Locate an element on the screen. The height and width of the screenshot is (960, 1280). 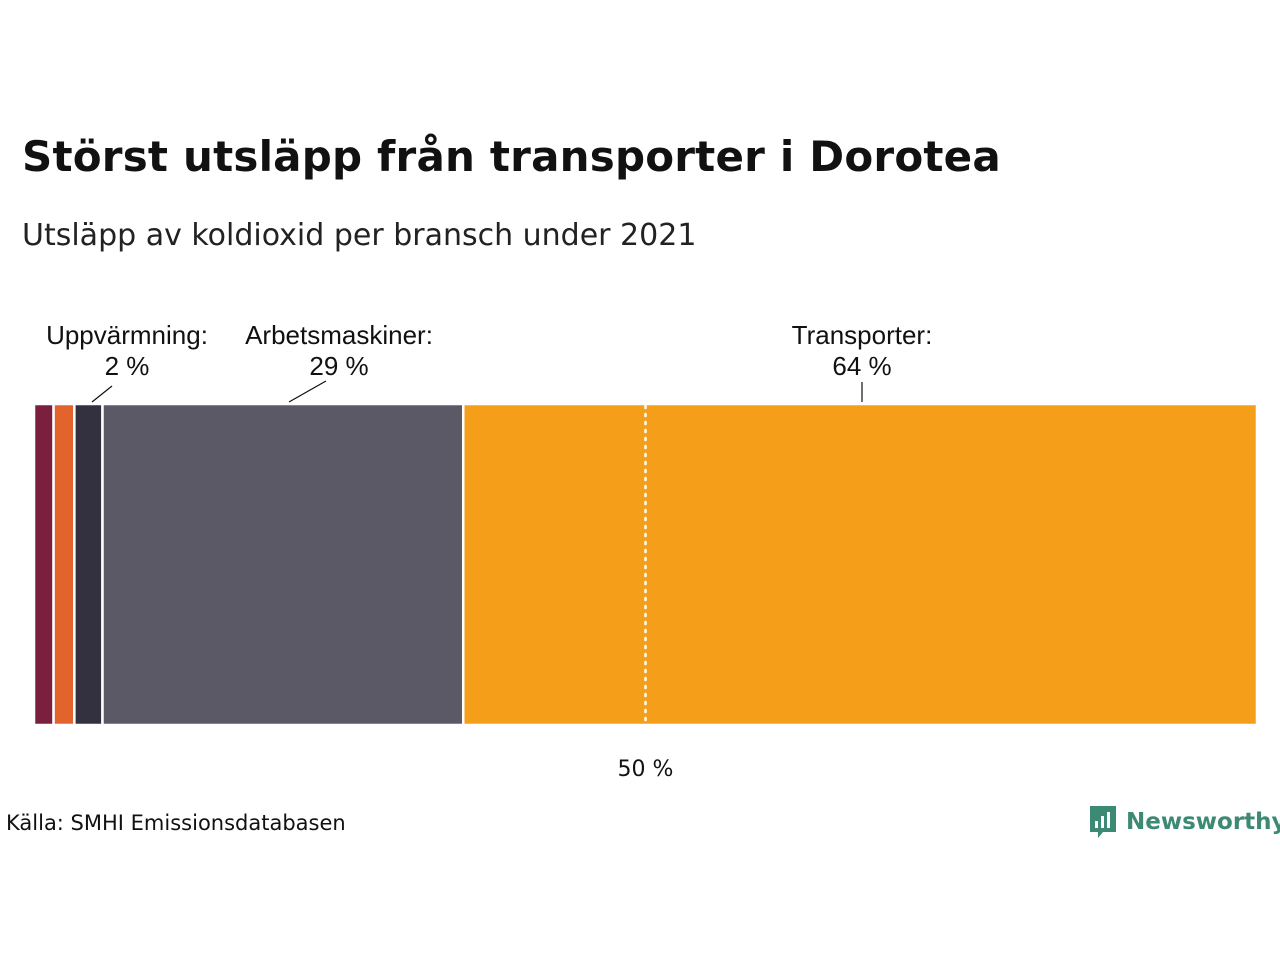
segment-value-uppvarmning: 2 % is located at coordinates (127, 366).